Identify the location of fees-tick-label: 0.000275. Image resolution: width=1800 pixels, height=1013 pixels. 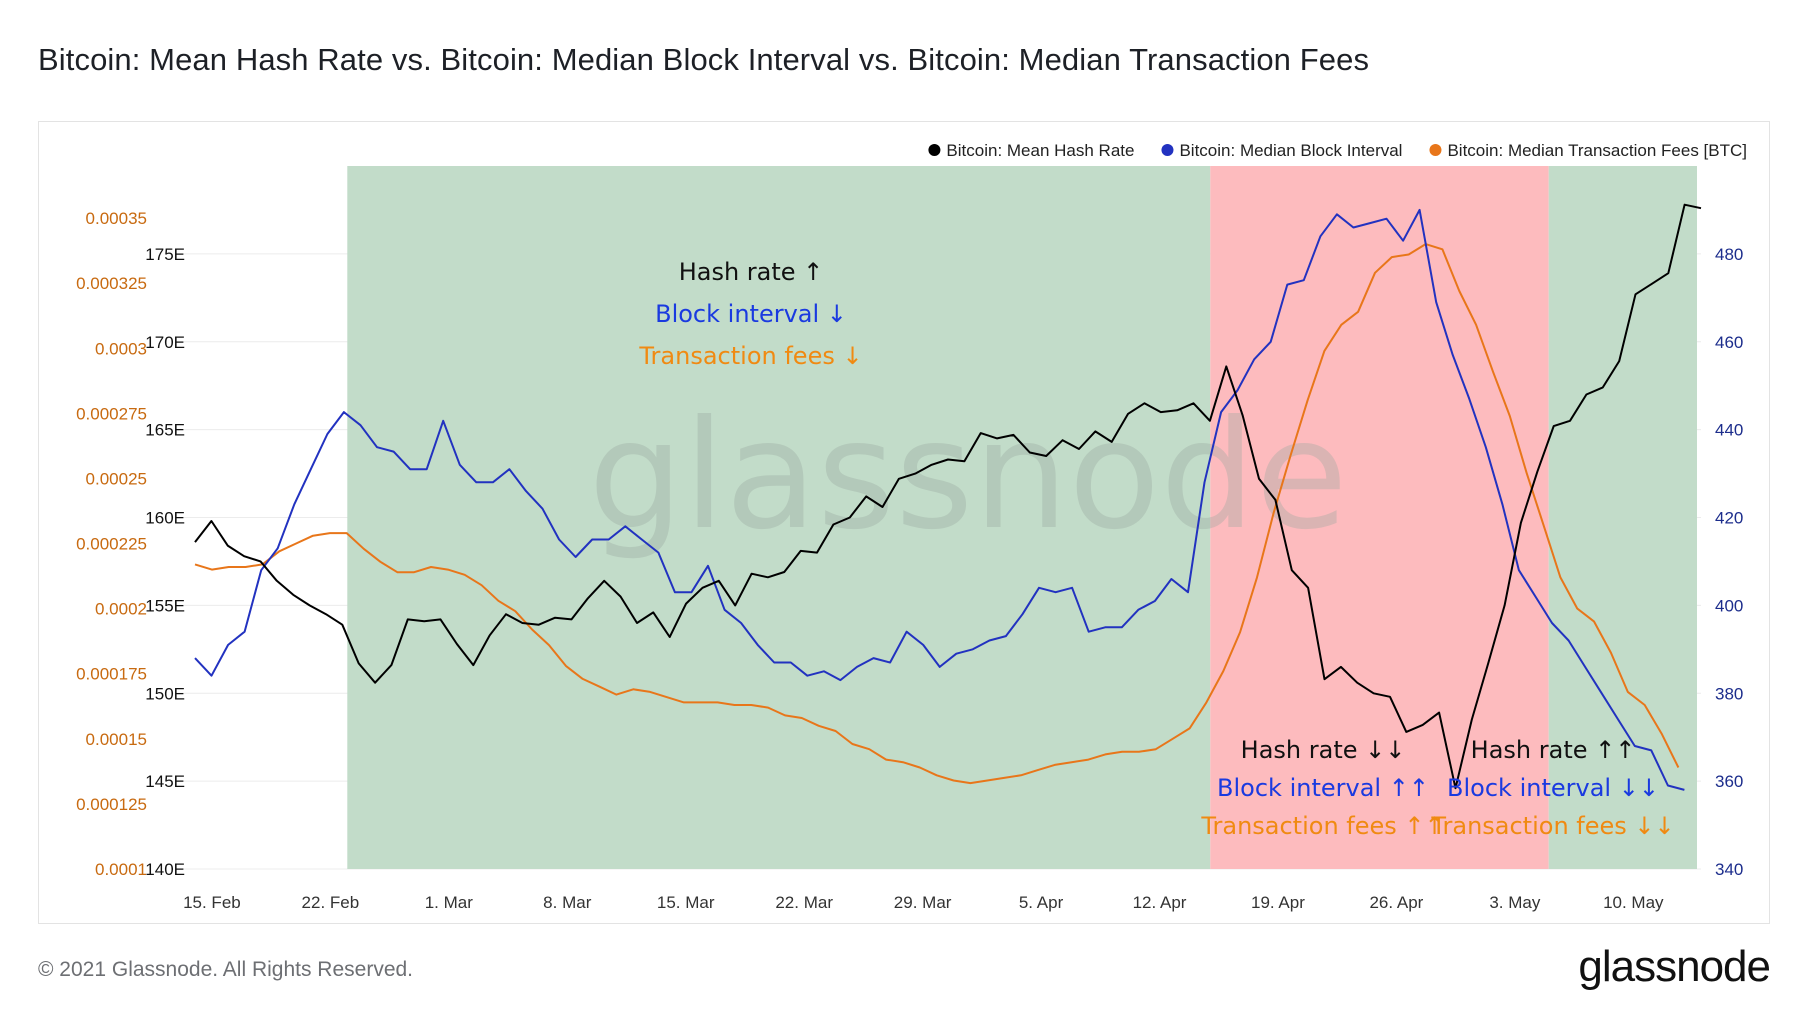
(111, 413).